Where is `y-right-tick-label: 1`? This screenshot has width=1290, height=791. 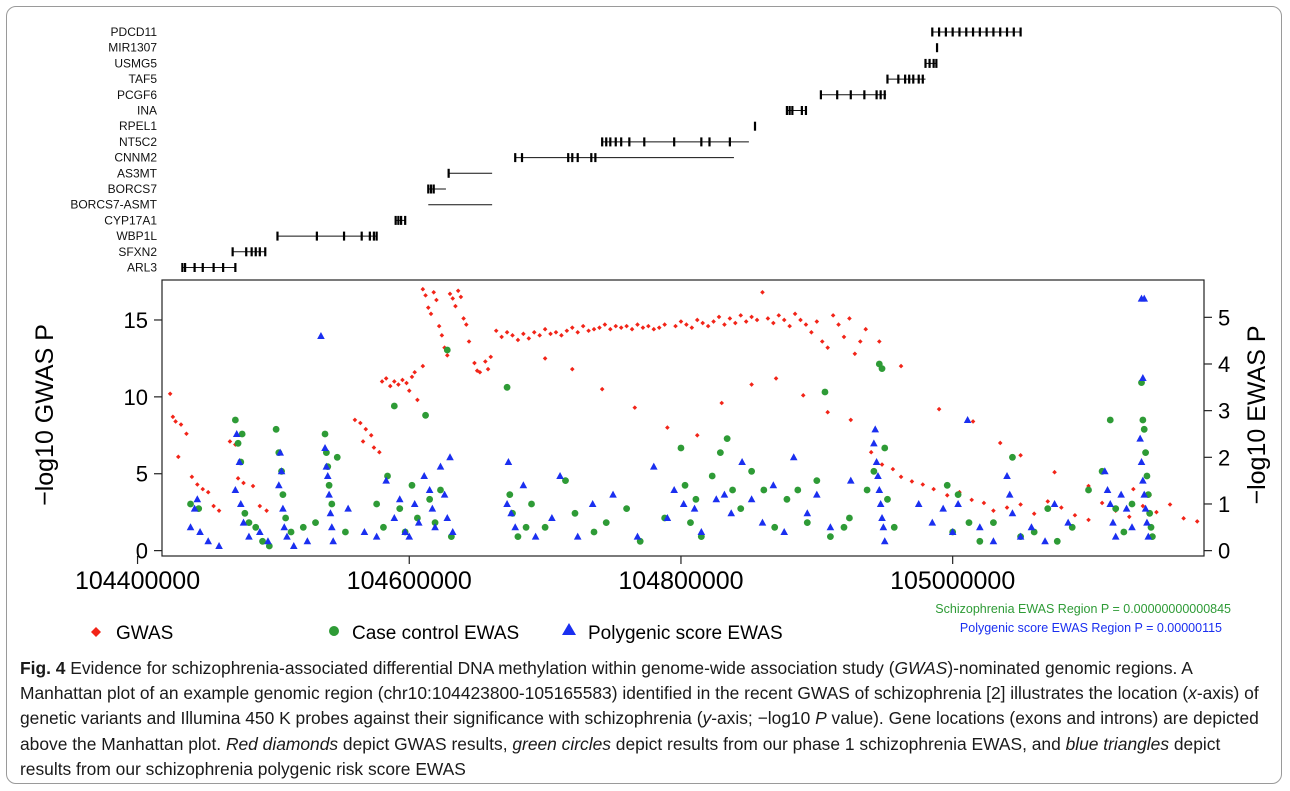
y-right-tick-label: 1 is located at coordinates (1224, 504).